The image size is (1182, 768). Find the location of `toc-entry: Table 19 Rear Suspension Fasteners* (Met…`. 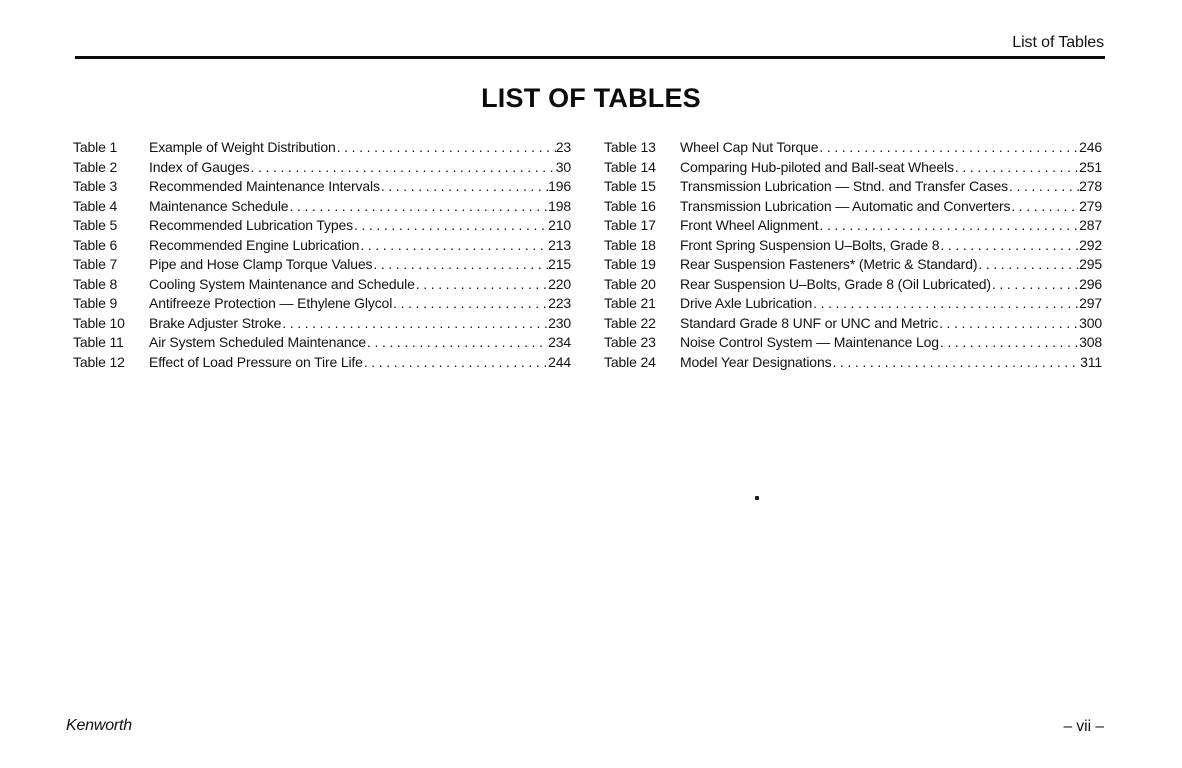

toc-entry: Table 19 Rear Suspension Fasteners* (Met… is located at coordinates (853, 265).